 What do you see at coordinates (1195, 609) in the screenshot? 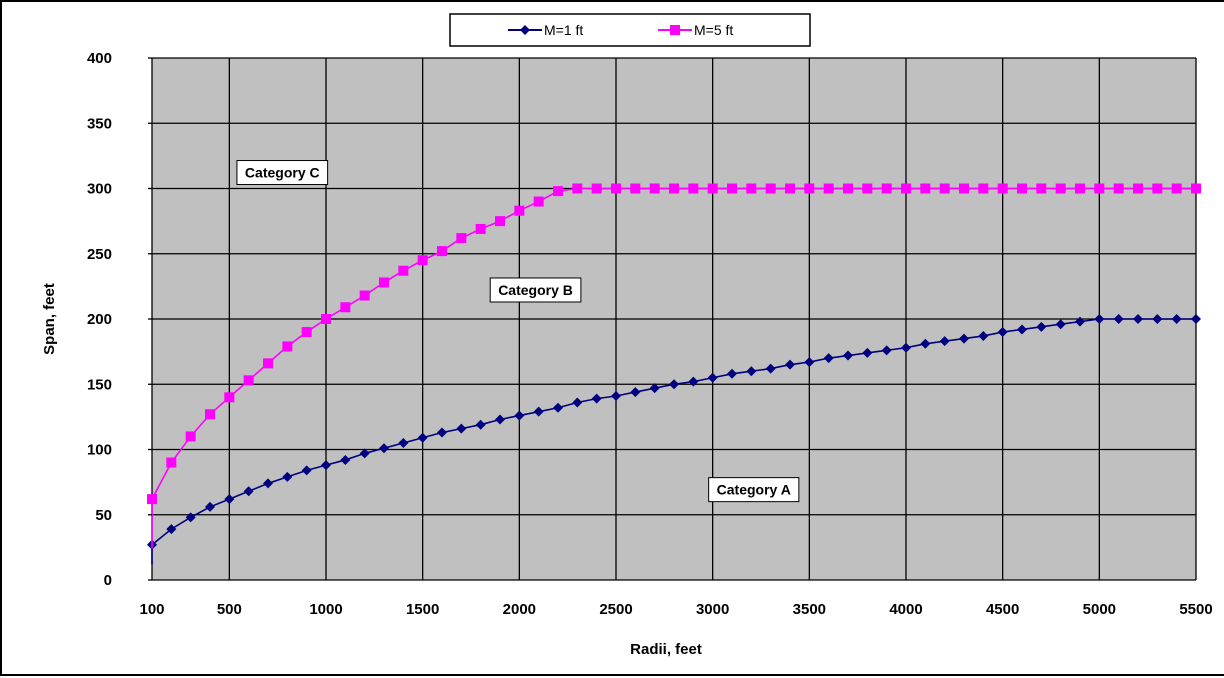
I see `x-tick-label: 5500` at bounding box center [1195, 609].